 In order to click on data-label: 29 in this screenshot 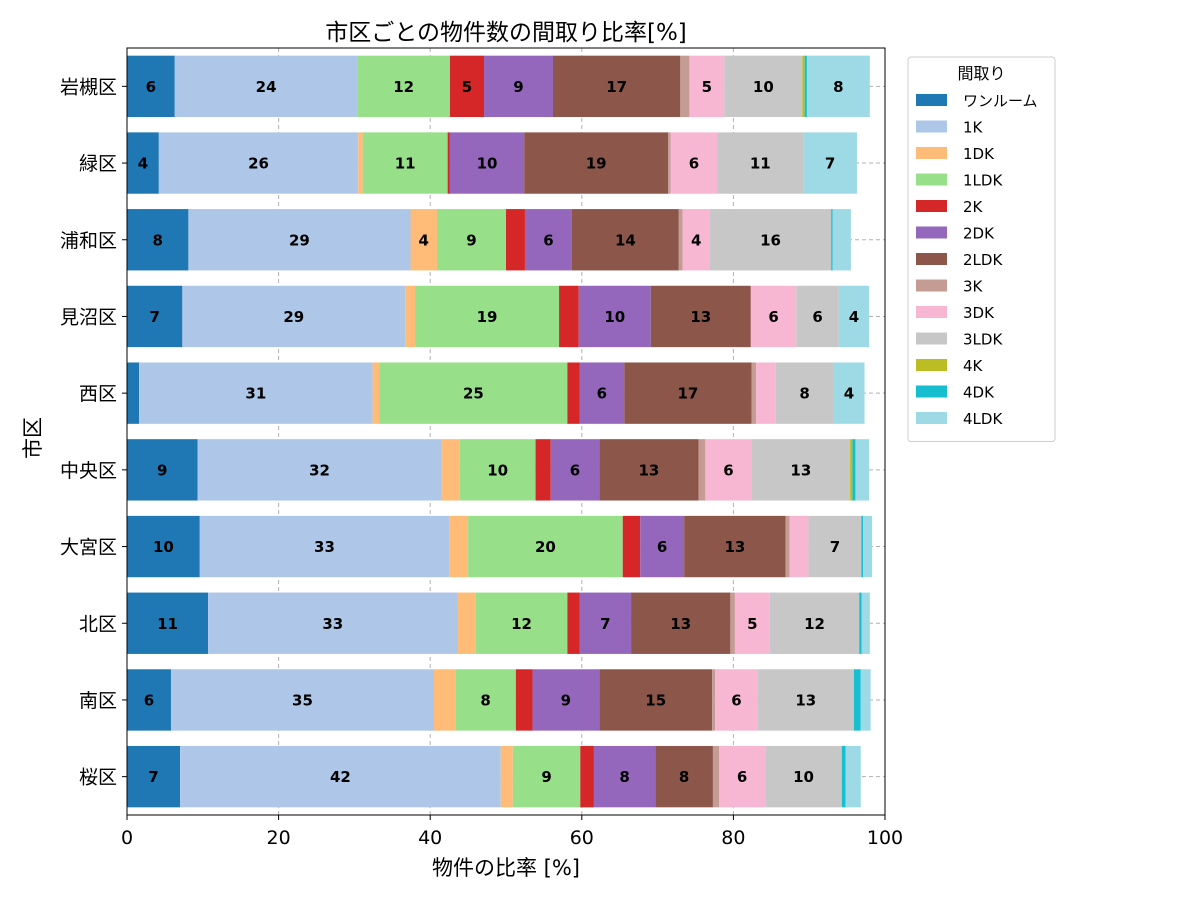, I will do `click(293, 317)`.